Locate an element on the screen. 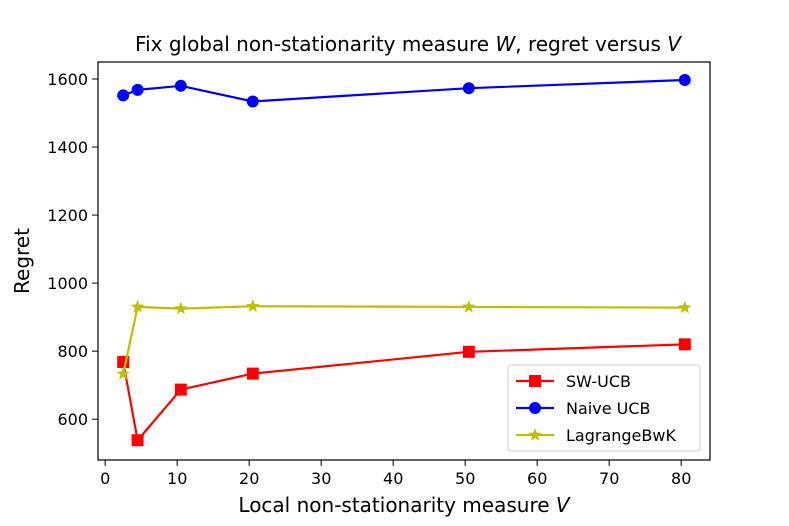 The height and width of the screenshot is (526, 789). legend-sw-ucb-marker is located at coordinates (535, 381).